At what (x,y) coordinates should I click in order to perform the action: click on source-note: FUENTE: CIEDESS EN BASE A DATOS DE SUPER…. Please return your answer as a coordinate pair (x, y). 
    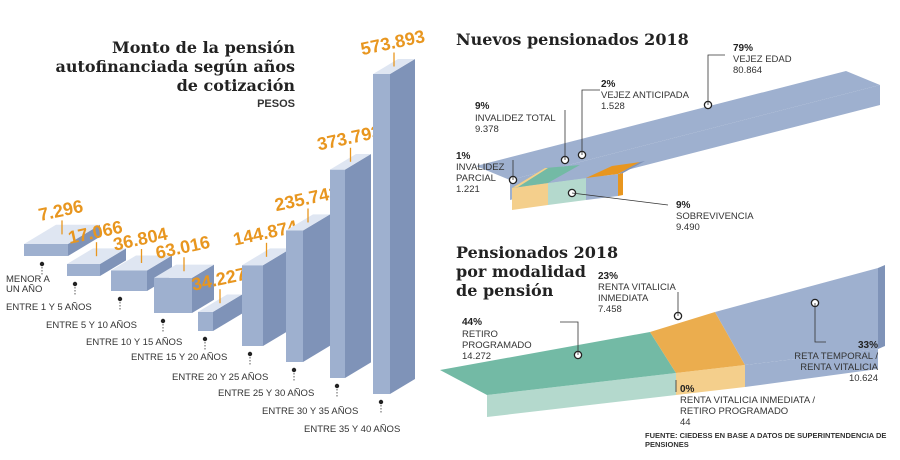
    Looking at the image, I should click on (766, 440).